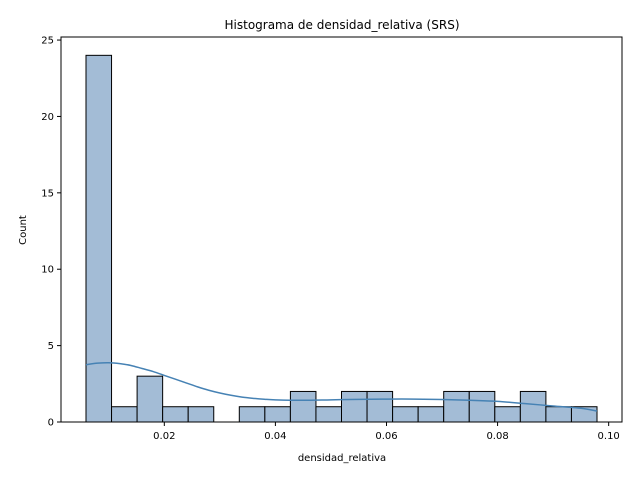 The image size is (640, 480). What do you see at coordinates (497, 436) in the screenshot?
I see `x-tick-label: 0.08` at bounding box center [497, 436].